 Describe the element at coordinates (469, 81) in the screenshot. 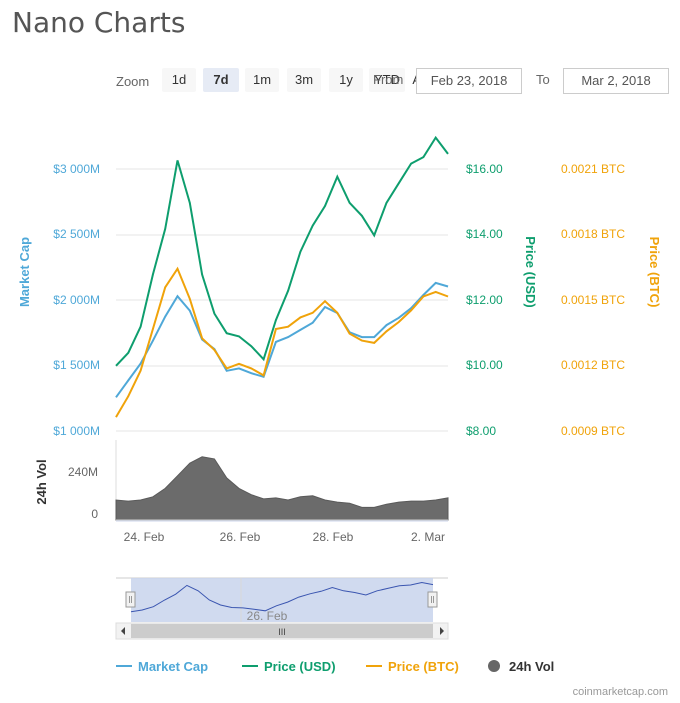

I see `from-date-input: Feb 23, 2018` at that location.